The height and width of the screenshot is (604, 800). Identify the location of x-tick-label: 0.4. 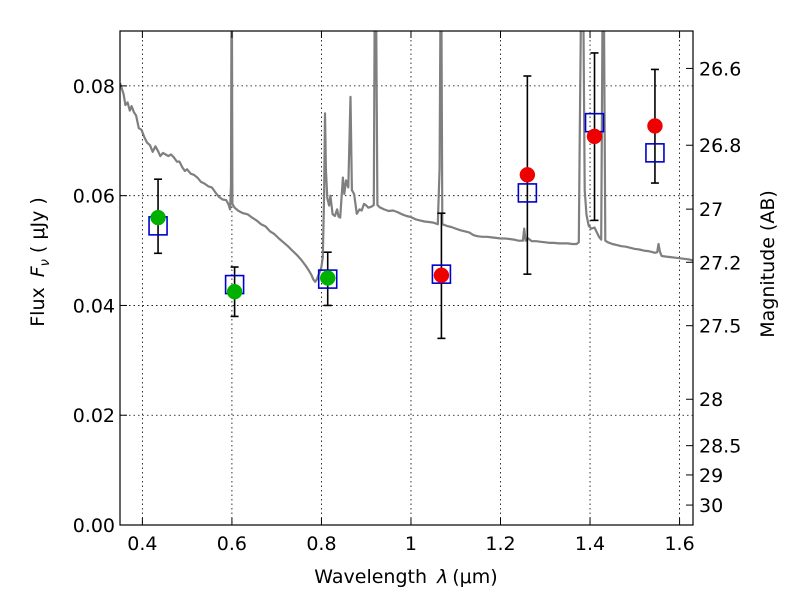
(142, 544).